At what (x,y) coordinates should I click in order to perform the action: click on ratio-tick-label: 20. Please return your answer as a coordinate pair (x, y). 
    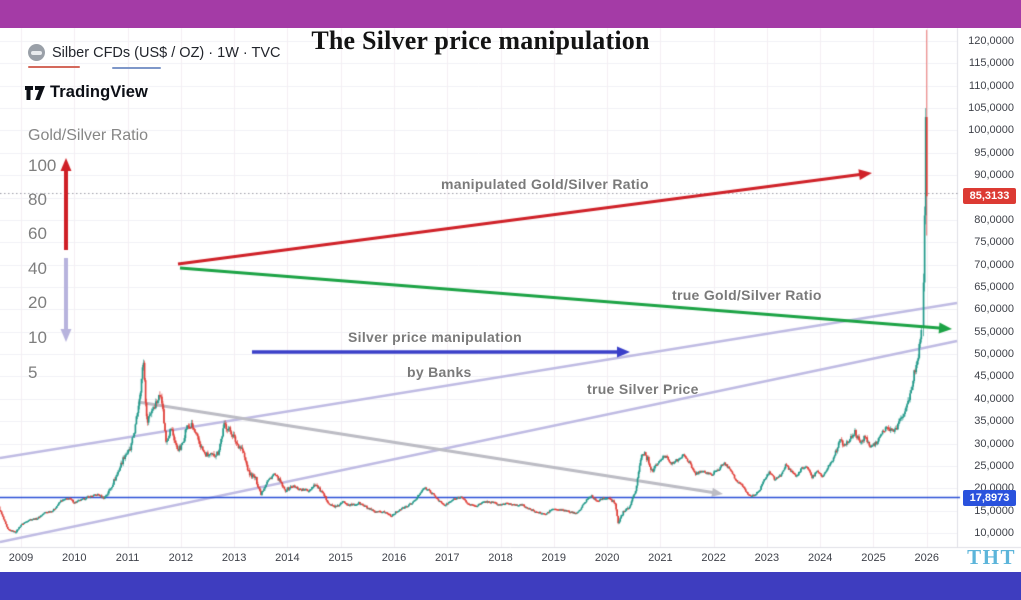
    Looking at the image, I should click on (37, 302).